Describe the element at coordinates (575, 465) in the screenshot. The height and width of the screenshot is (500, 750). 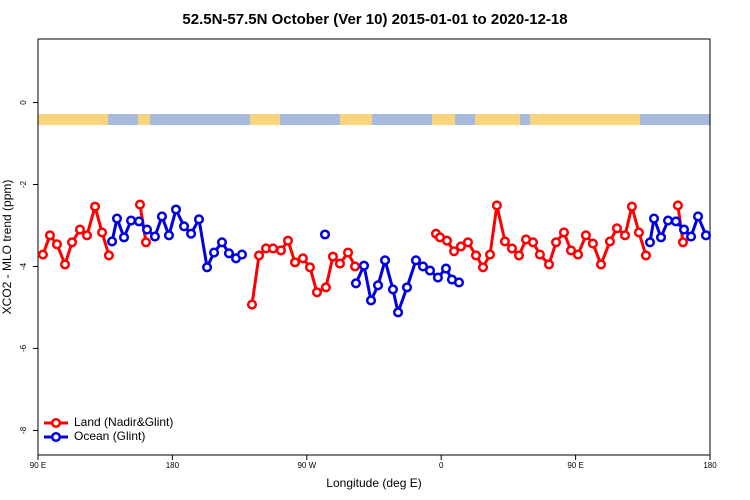
I see `x-tick-label: 90 E` at that location.